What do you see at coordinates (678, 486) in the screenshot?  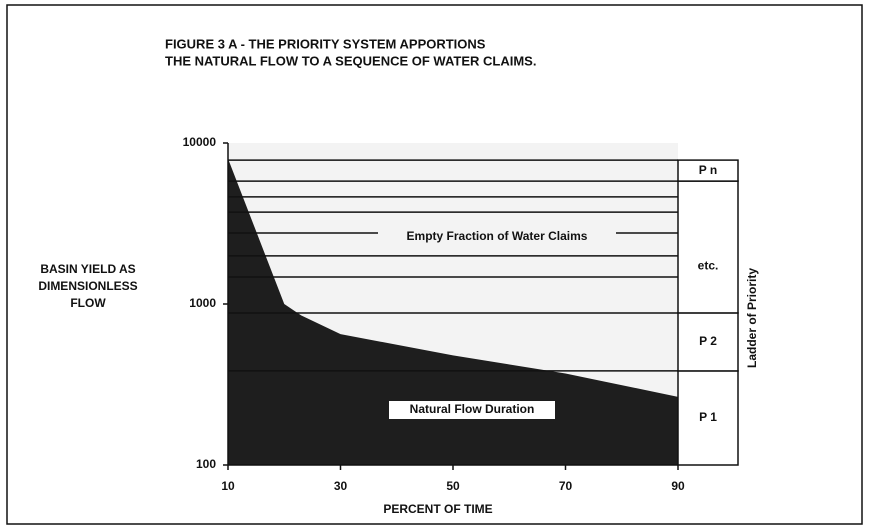 I see `x-tick-label: 90` at bounding box center [678, 486].